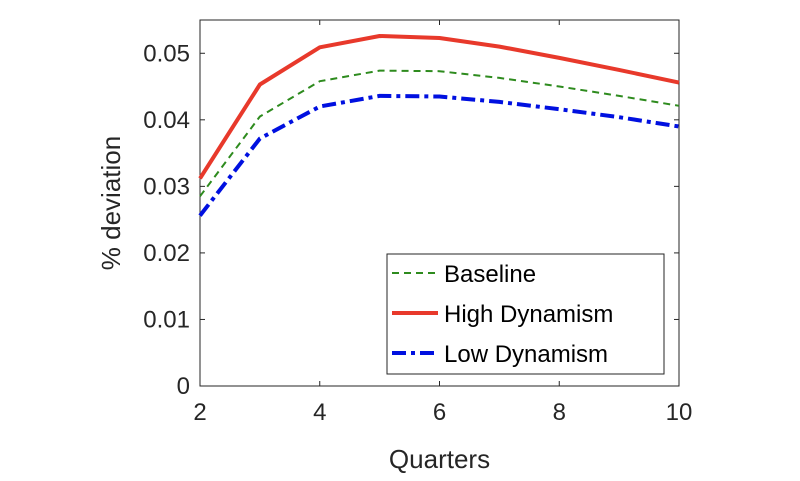  I want to click on y-tick-label: 0.01, so click(166, 319).